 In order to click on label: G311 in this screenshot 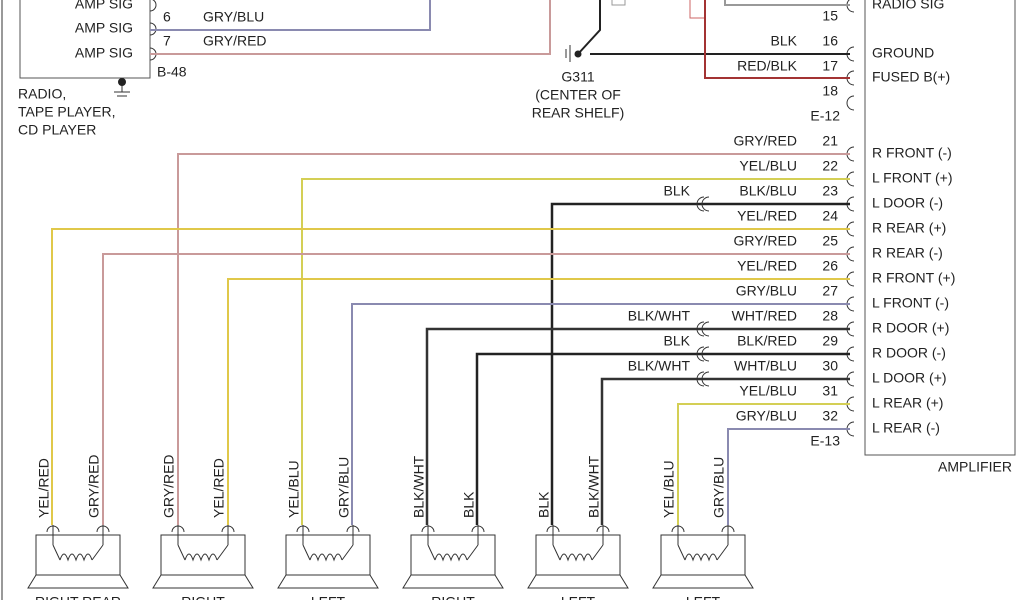, I will do `click(577, 77)`.